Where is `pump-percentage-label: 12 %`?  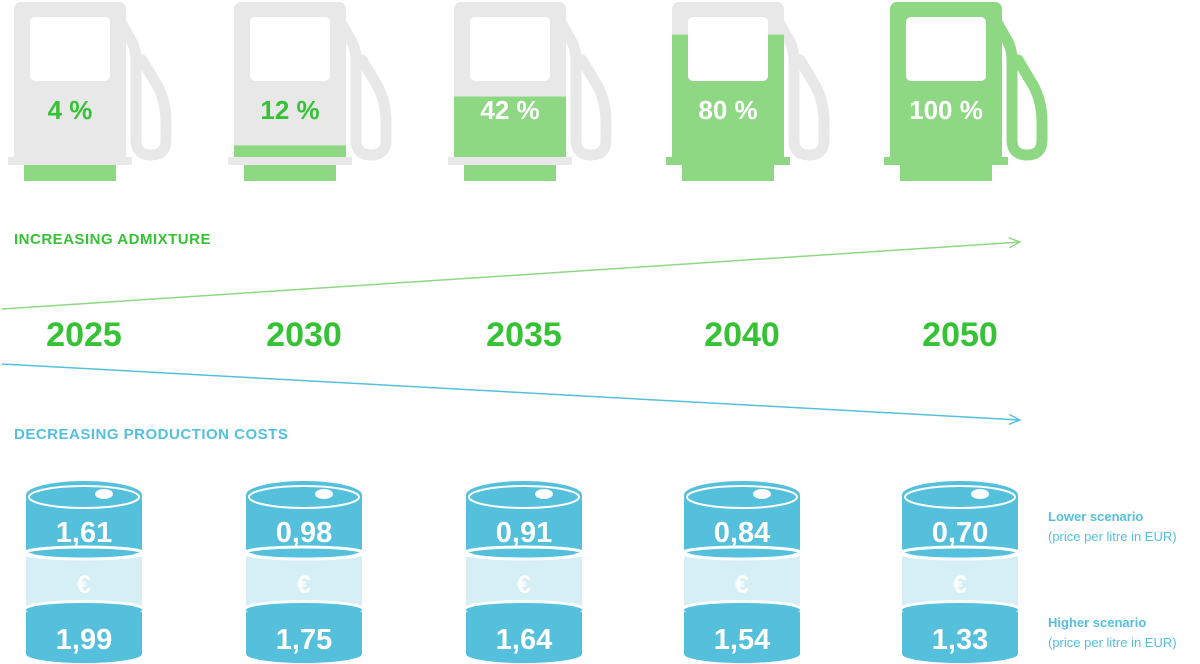
pump-percentage-label: 12 % is located at coordinates (289, 110).